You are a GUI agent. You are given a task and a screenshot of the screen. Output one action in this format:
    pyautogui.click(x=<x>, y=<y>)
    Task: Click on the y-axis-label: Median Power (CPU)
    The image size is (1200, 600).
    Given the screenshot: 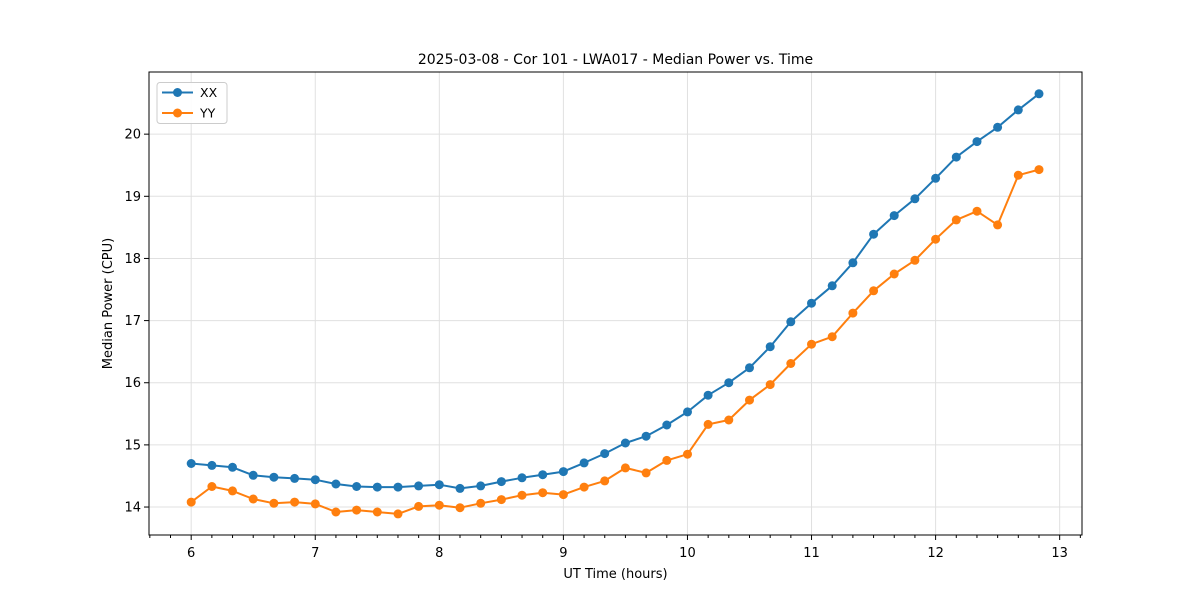 What is the action you would take?
    pyautogui.click(x=108, y=303)
    